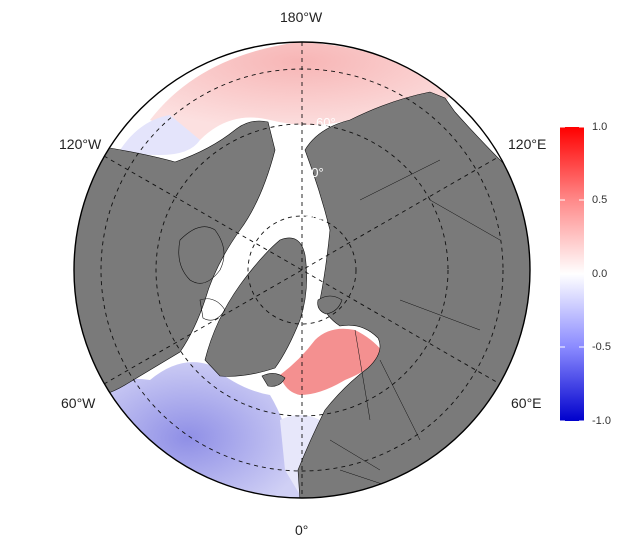 Image resolution: width=625 pixels, height=552 pixels. I want to click on chukchi-weak-negative-anomaly, so click(160, 135).